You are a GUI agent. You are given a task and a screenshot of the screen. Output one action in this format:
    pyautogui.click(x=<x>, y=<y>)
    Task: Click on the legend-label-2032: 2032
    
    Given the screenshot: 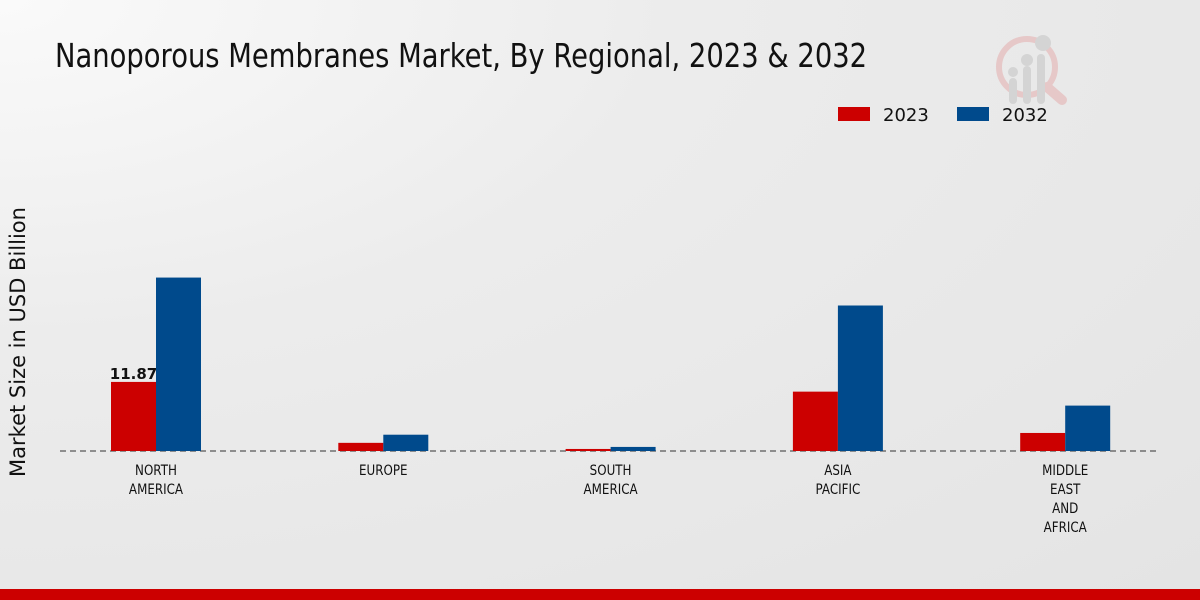 What is the action you would take?
    pyautogui.click(x=1025, y=115)
    